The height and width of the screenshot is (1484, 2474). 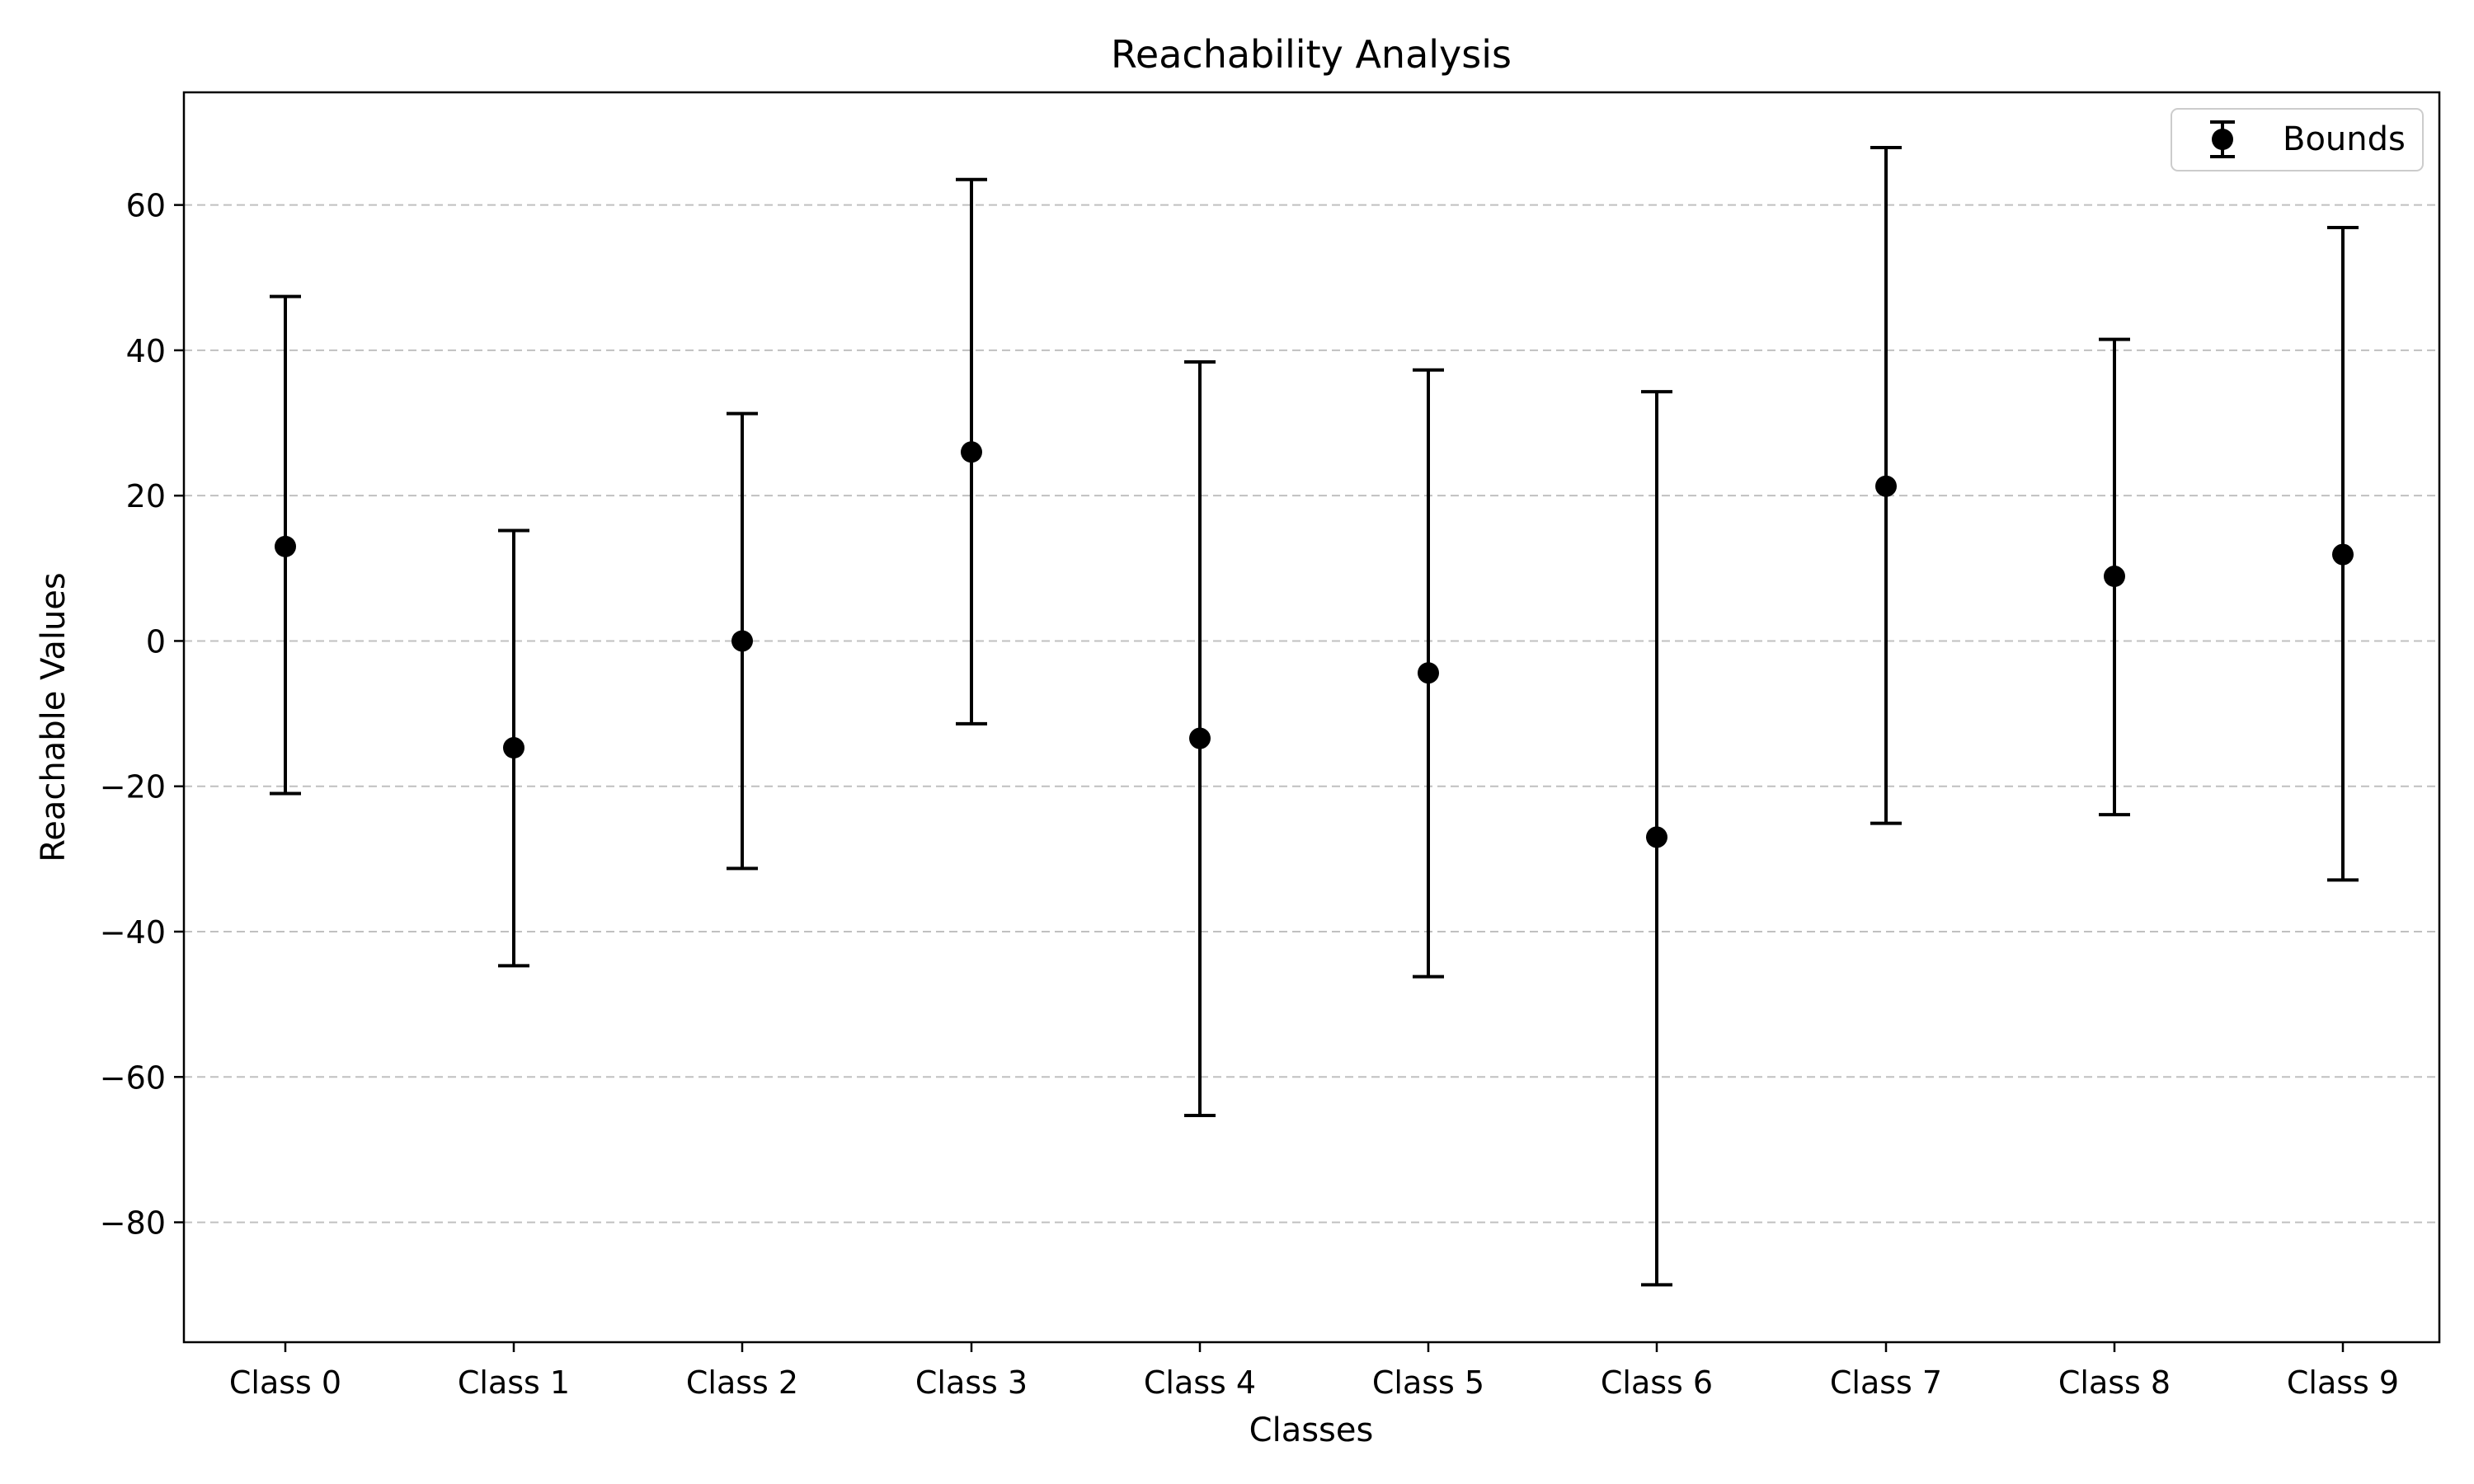 What do you see at coordinates (146, 206) in the screenshot?
I see `y-tick-label: 60` at bounding box center [146, 206].